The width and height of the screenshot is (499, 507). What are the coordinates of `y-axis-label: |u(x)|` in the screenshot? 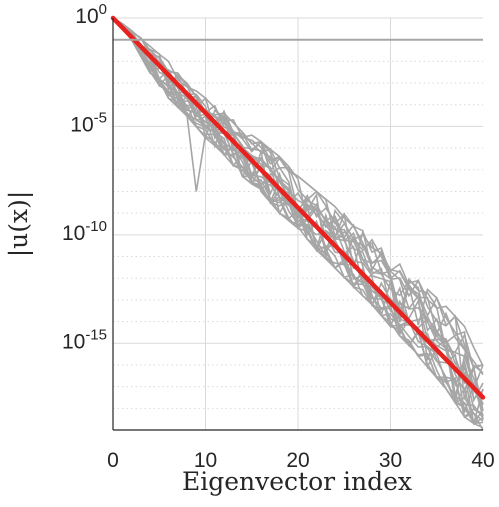 It's located at (19, 224).